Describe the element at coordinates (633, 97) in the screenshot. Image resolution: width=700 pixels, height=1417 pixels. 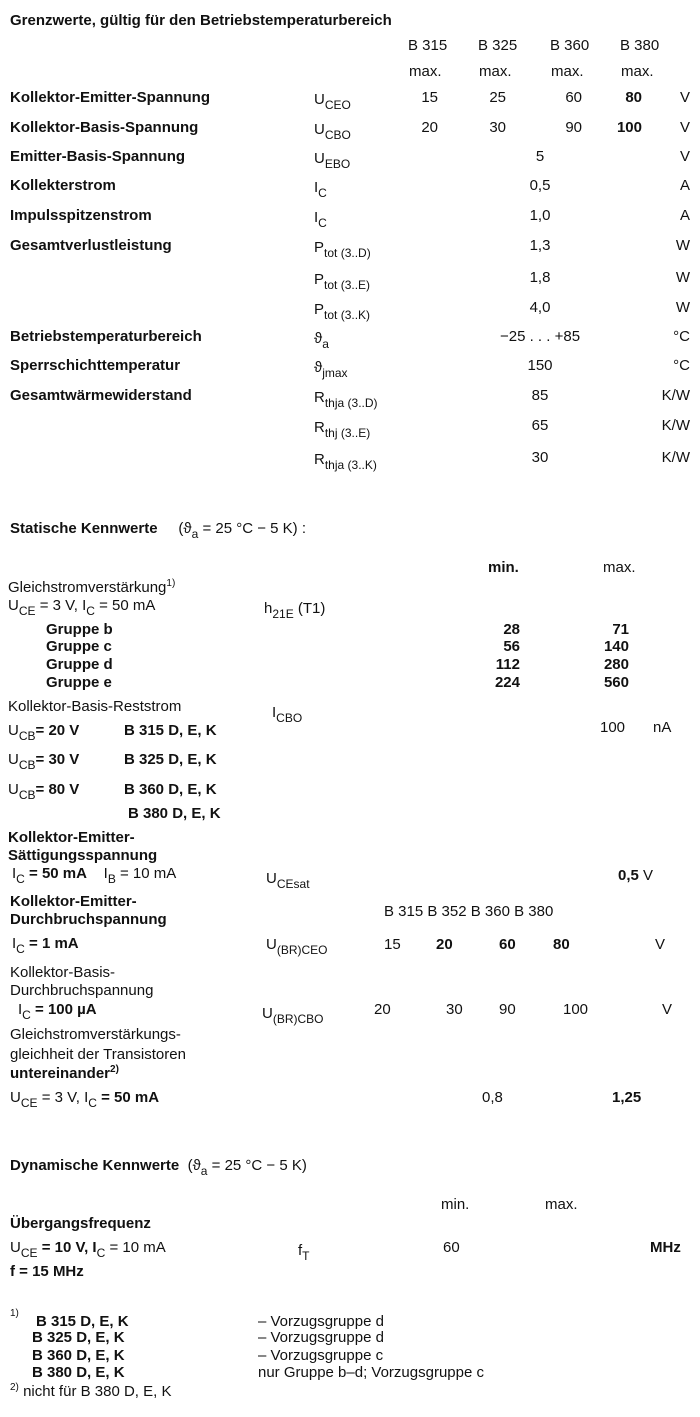
I see `value: 80` at that location.